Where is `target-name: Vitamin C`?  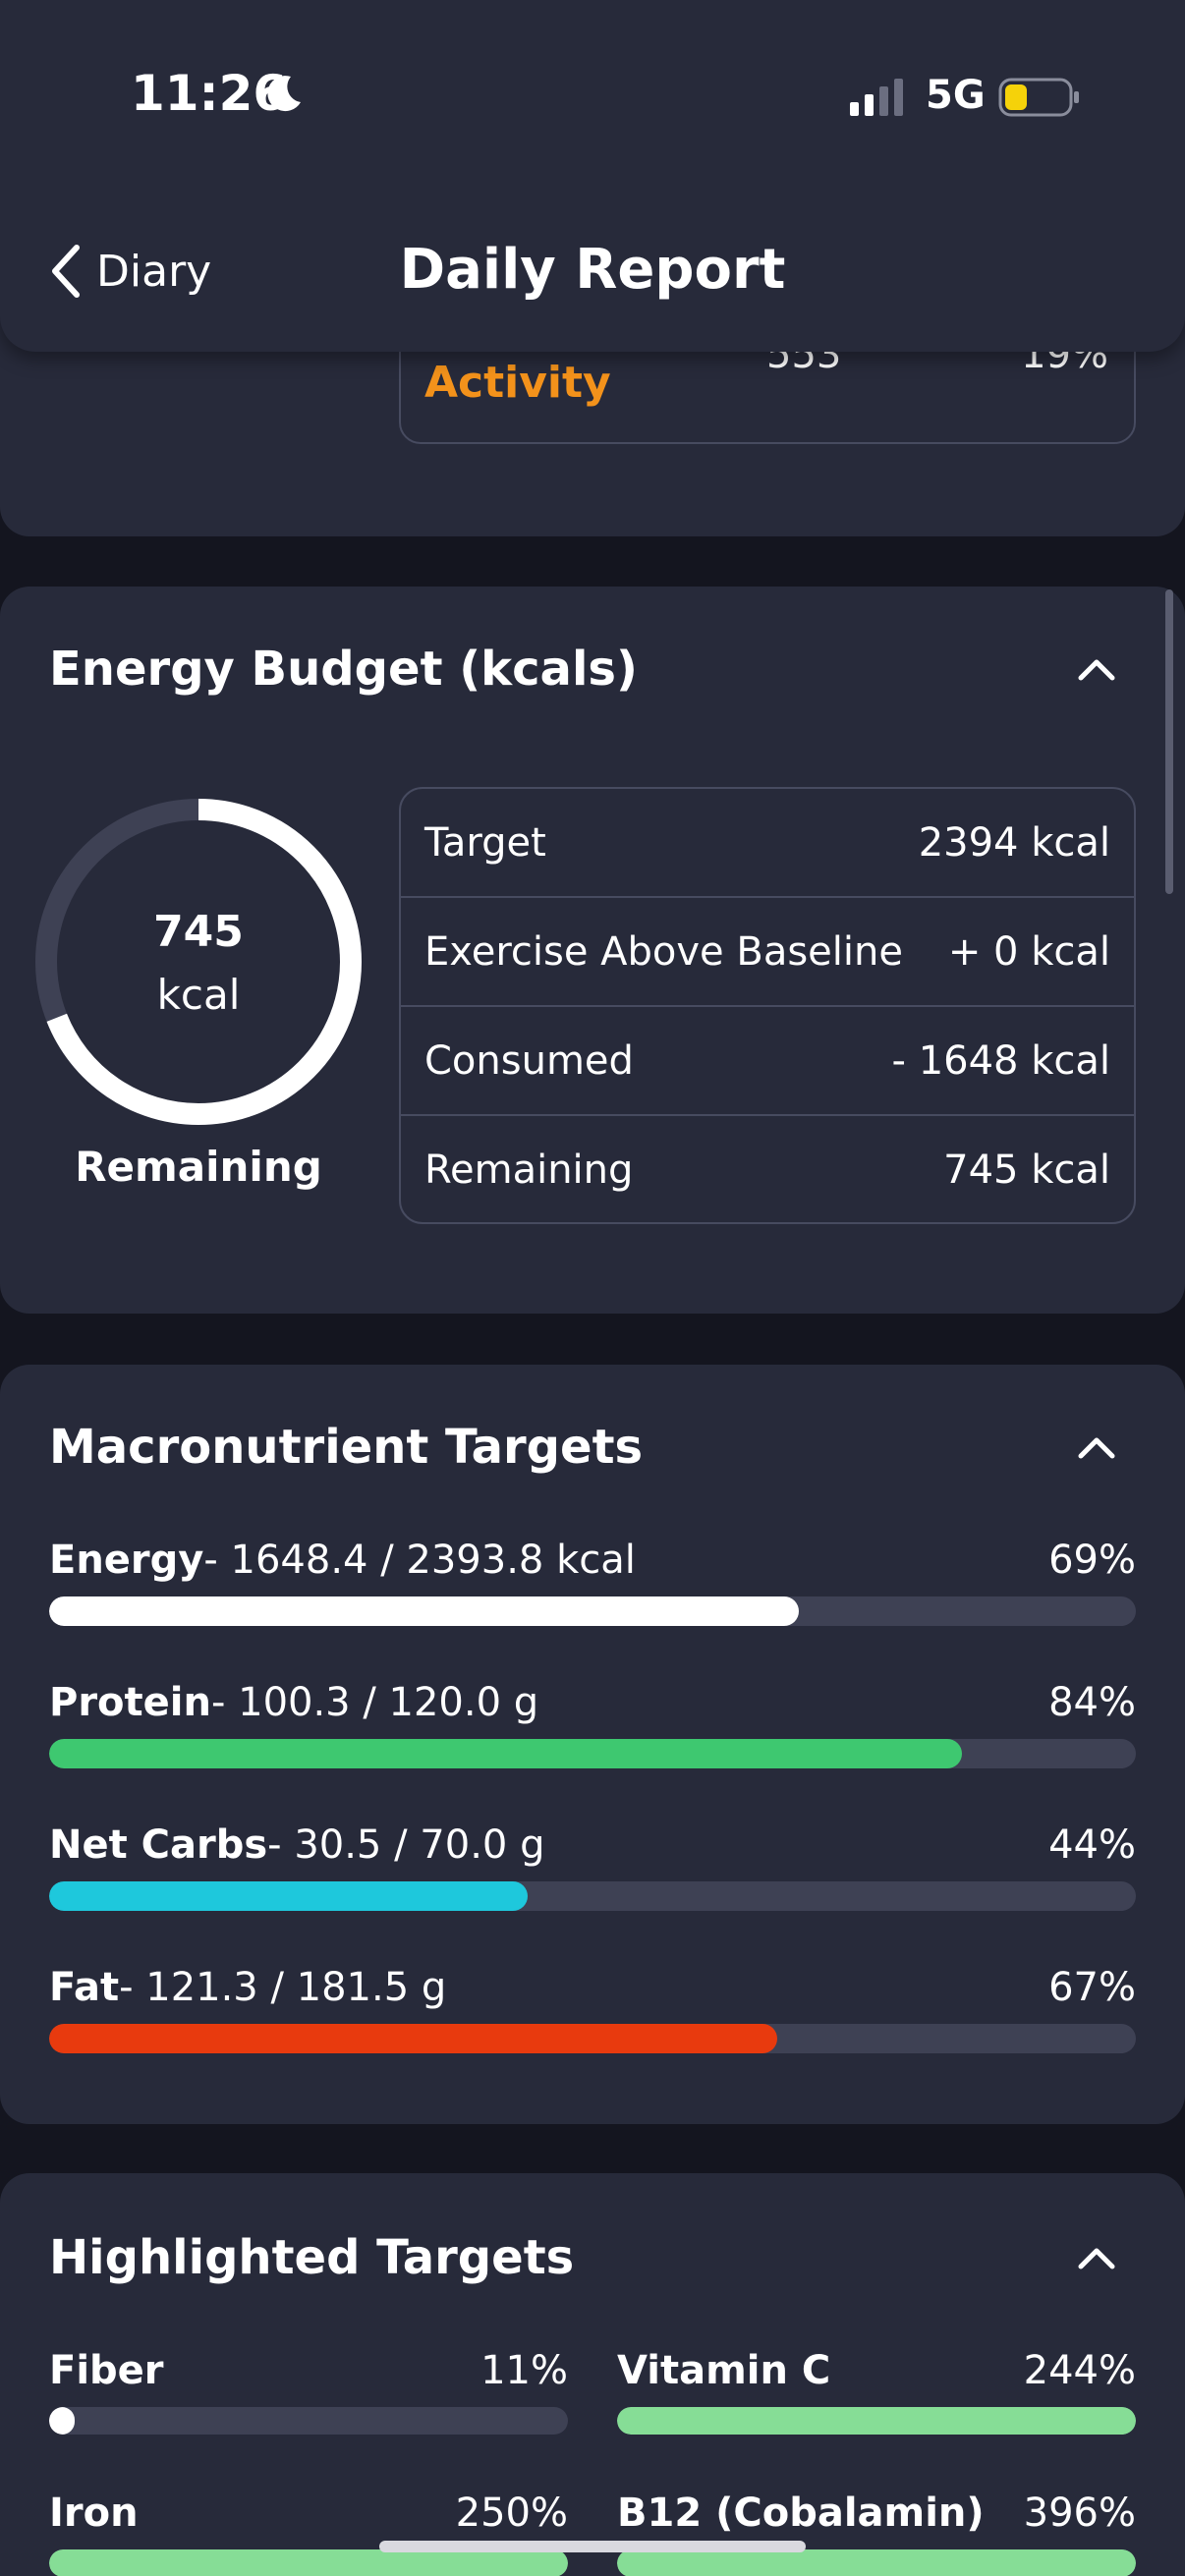
target-name: Vitamin C is located at coordinates (724, 2370).